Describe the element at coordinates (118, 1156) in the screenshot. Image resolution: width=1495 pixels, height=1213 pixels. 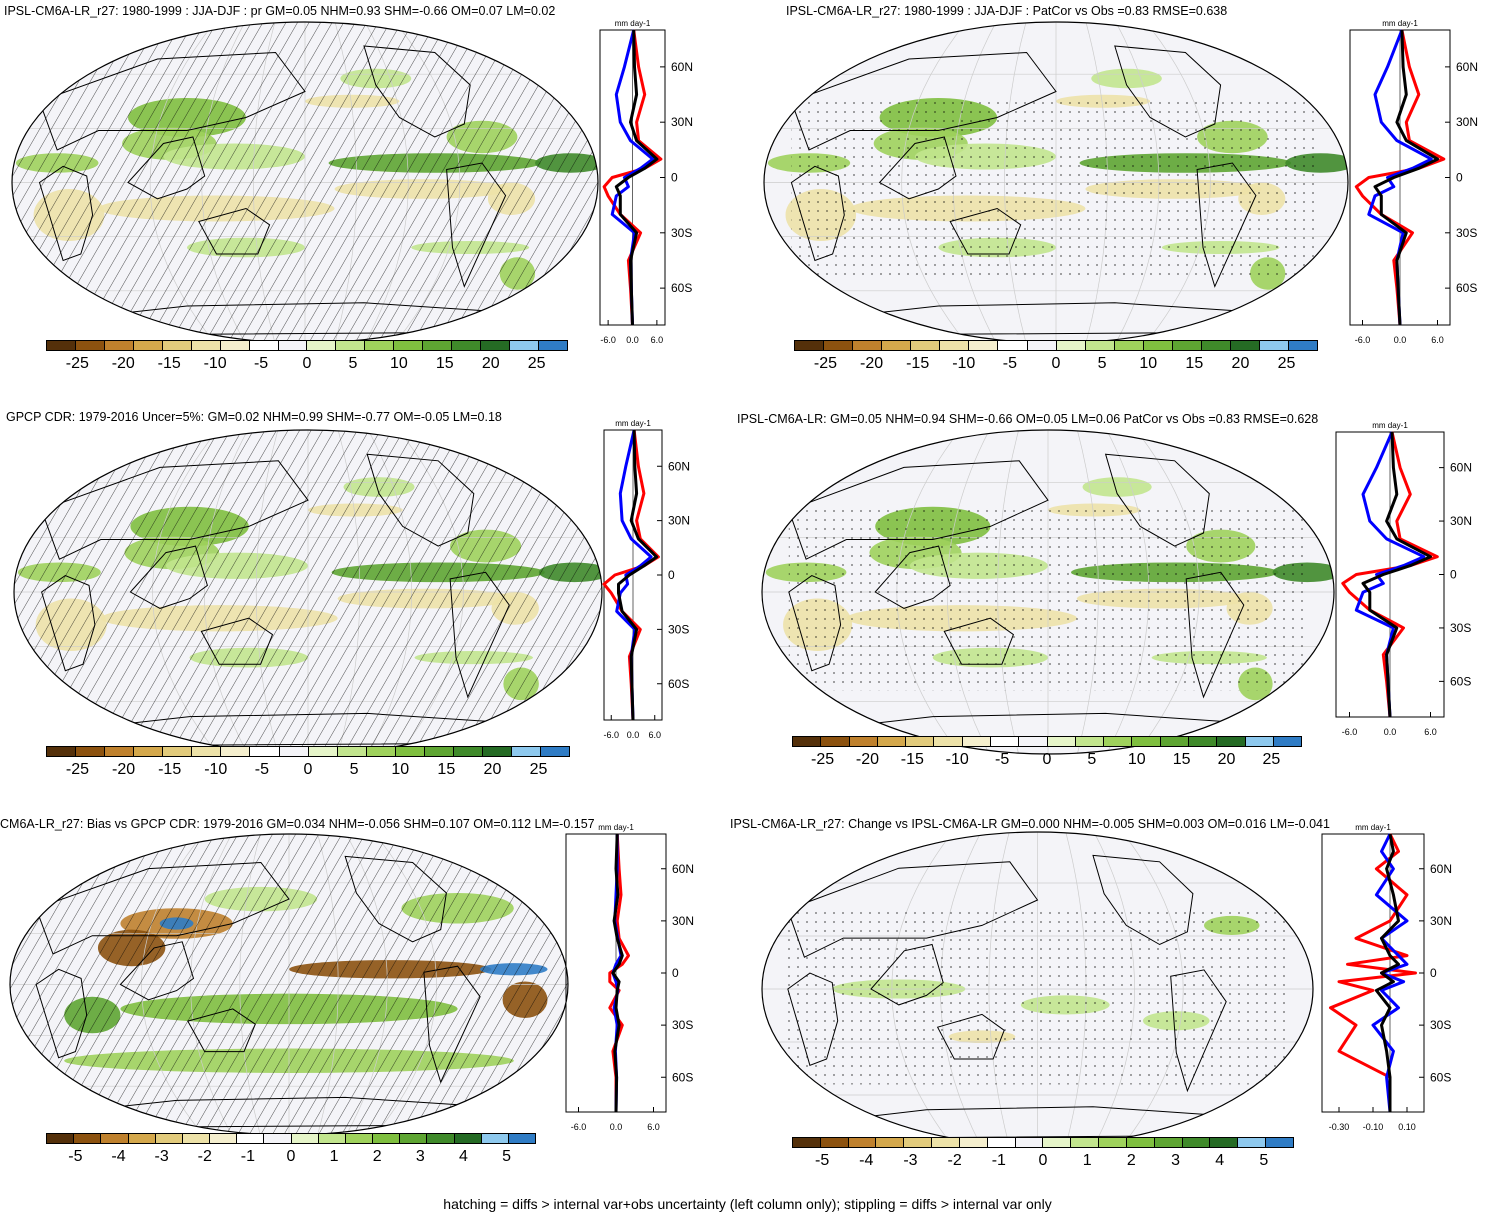
I see `colorbar-label: -4` at that location.